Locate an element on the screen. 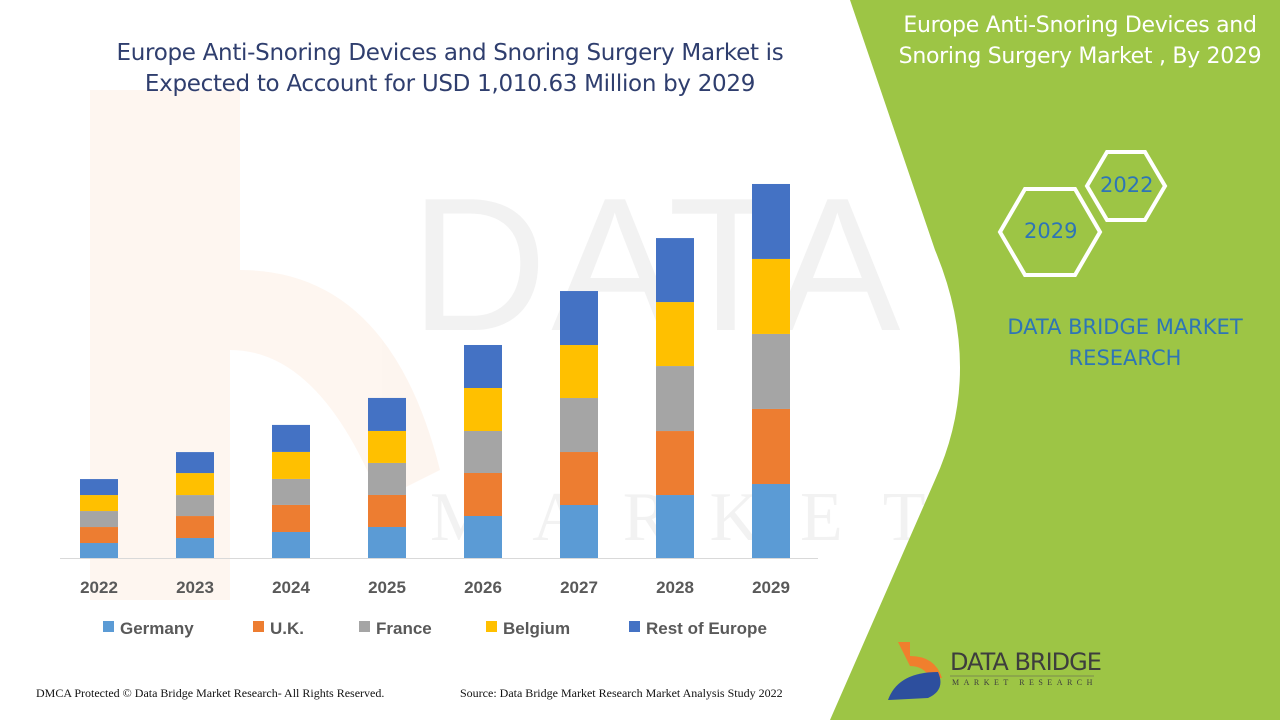  bar-segment-rest-of-europe-2029 is located at coordinates (771, 221).